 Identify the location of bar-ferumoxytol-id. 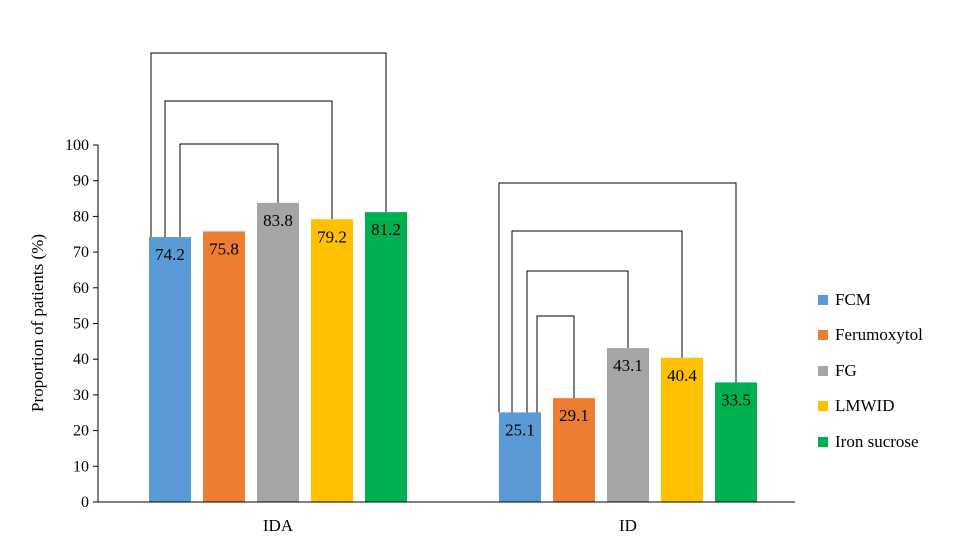
(574, 450).